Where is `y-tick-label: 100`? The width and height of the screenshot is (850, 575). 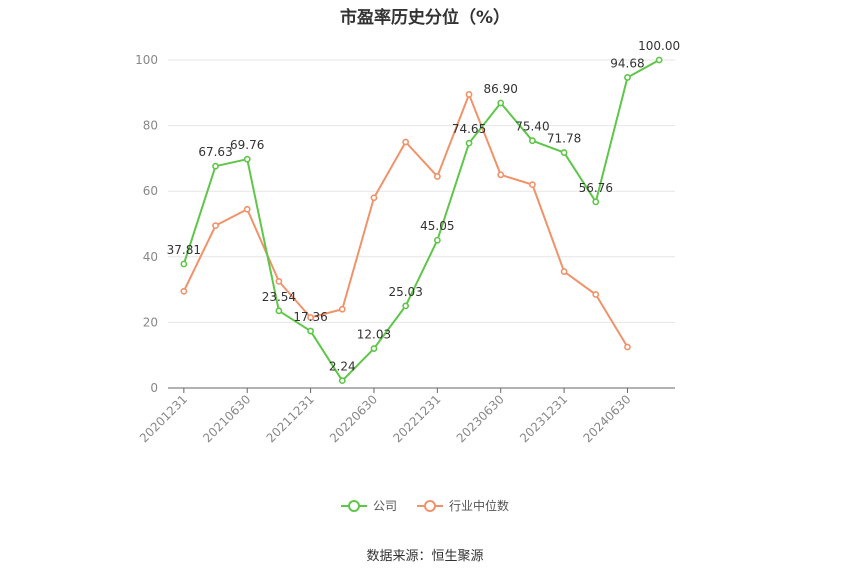
y-tick-label: 100 is located at coordinates (146, 60).